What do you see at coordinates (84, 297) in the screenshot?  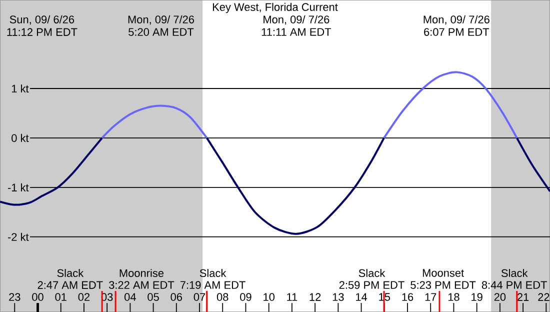 I see `x-tick-label: 02` at bounding box center [84, 297].